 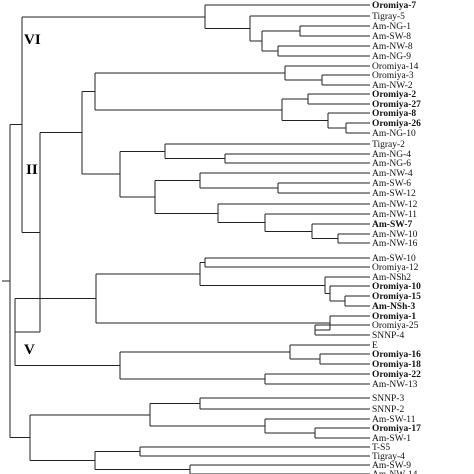 I want to click on leaf-label: Oromiya-1, so click(x=394, y=317).